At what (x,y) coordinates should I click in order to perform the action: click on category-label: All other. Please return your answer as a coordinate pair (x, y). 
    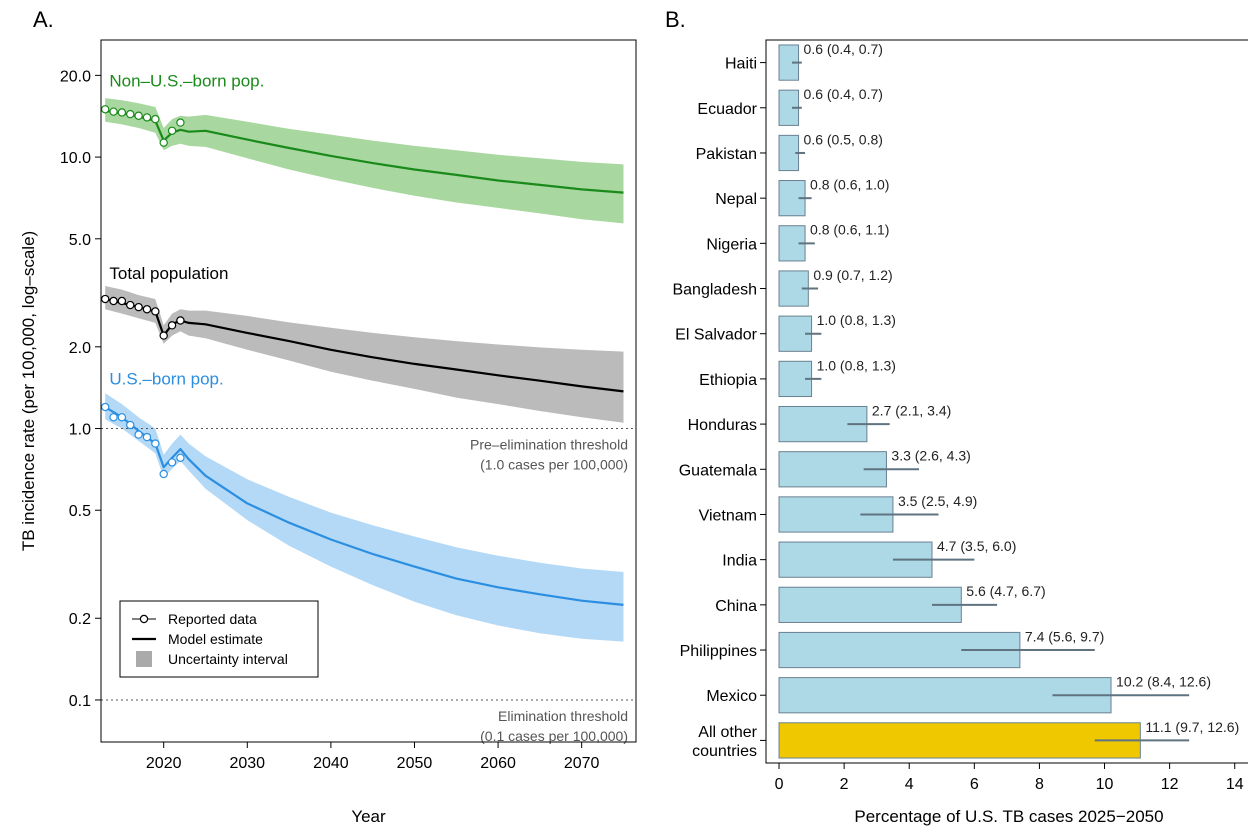
    Looking at the image, I should click on (727, 732).